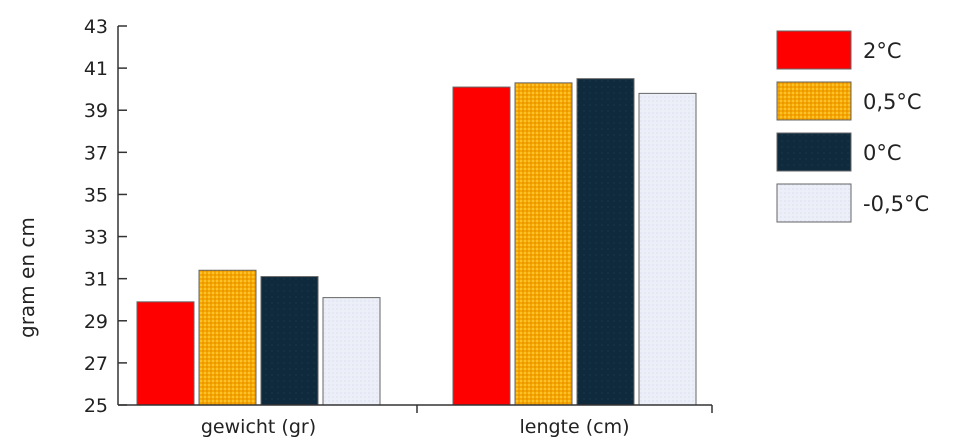 This screenshot has width=957, height=444. What do you see at coordinates (96, 27) in the screenshot?
I see `y-tick-label: 43` at bounding box center [96, 27].